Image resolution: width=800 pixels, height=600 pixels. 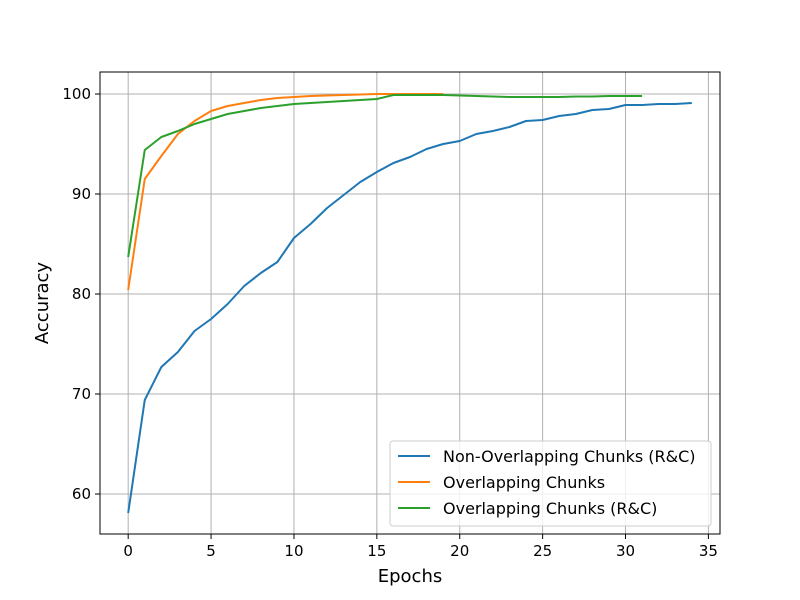 What do you see at coordinates (42, 303) in the screenshot?
I see `y-axis-label: Accuracy` at bounding box center [42, 303].